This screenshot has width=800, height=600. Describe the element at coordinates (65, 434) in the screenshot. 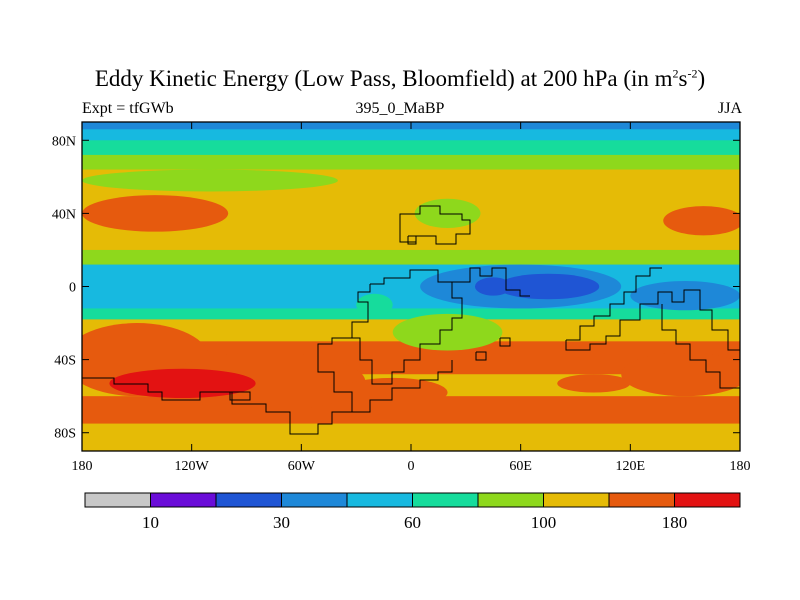

I see `y-tick-label: 80S` at that location.